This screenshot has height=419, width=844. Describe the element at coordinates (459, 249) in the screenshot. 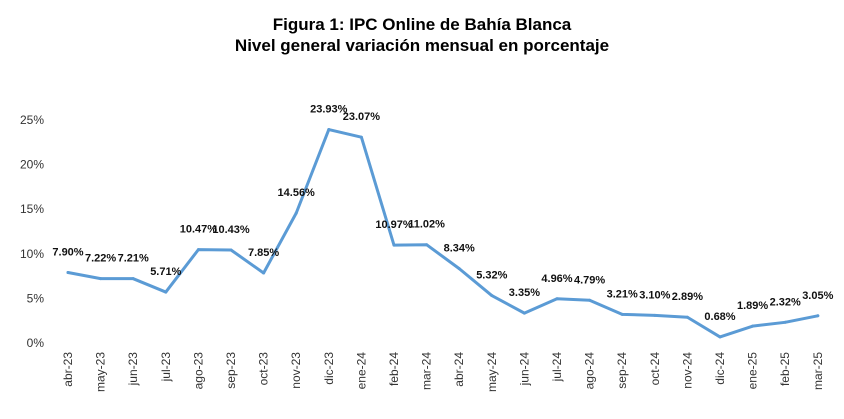

I see `data-label: 8.34%` at that location.